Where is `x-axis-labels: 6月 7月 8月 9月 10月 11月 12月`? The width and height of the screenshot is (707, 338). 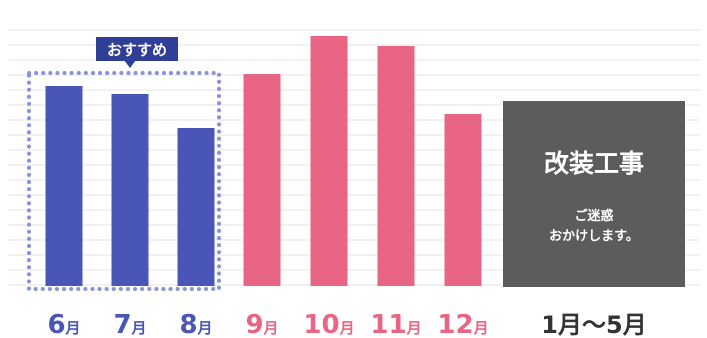 x-axis-labels: 6月 7月 8月 9月 10月 11月 12月 is located at coordinates (267, 324).